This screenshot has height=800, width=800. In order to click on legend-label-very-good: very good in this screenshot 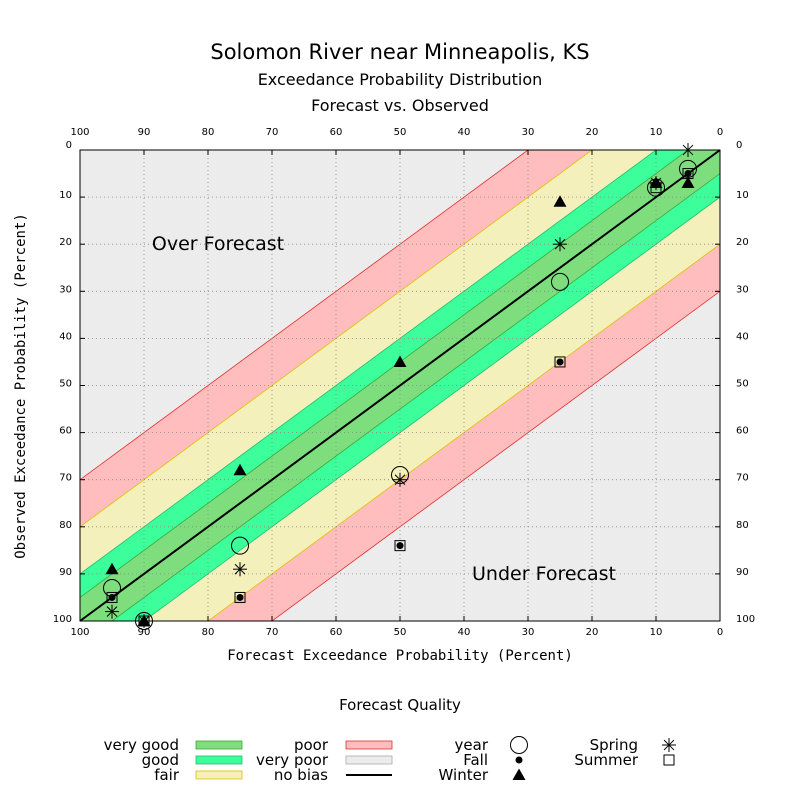, I will do `click(141, 745)`.